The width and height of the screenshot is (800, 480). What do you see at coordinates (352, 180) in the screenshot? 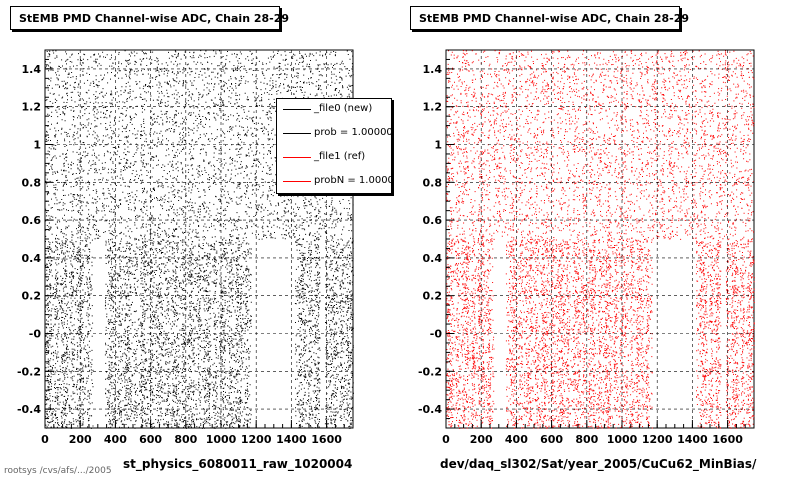
I see `legend-label-probn: probN = 1.000000` at bounding box center [352, 180].